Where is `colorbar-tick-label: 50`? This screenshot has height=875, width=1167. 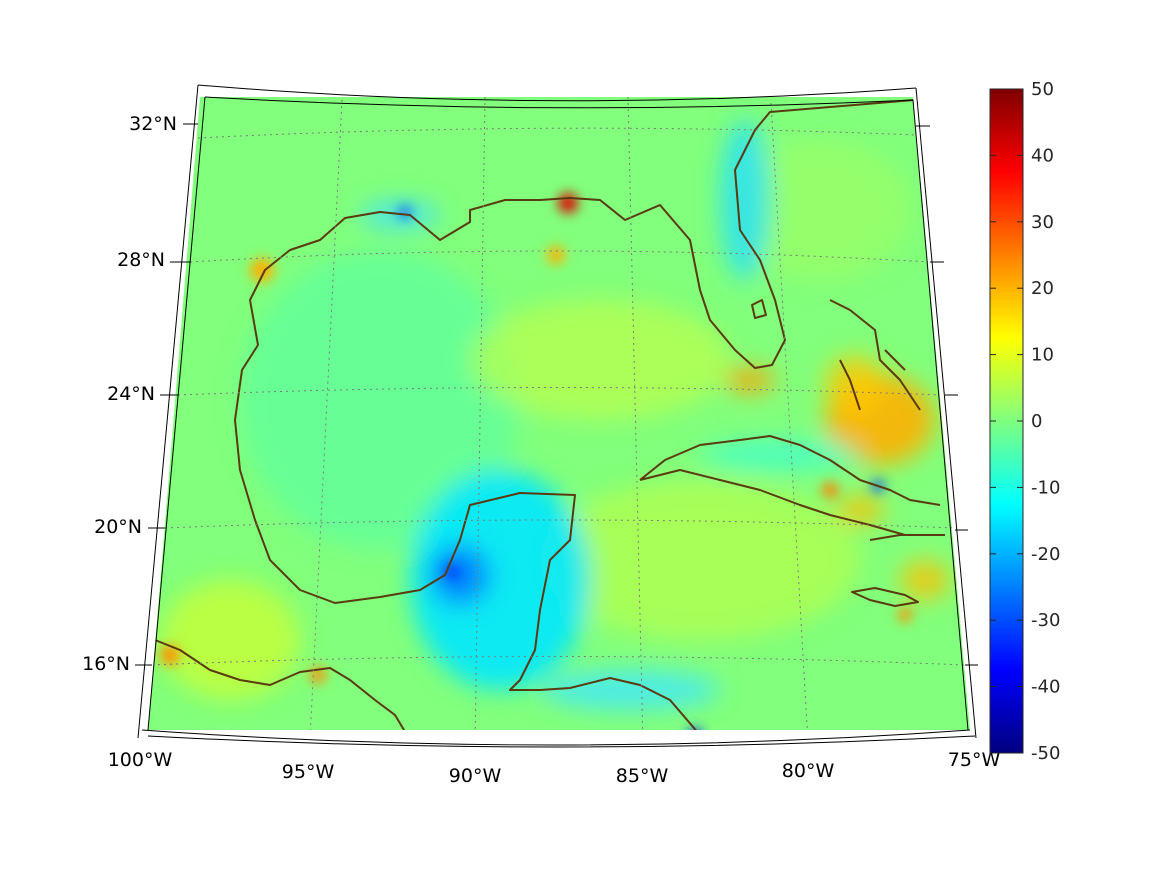
colorbar-tick-label: 50 is located at coordinates (1042, 89).